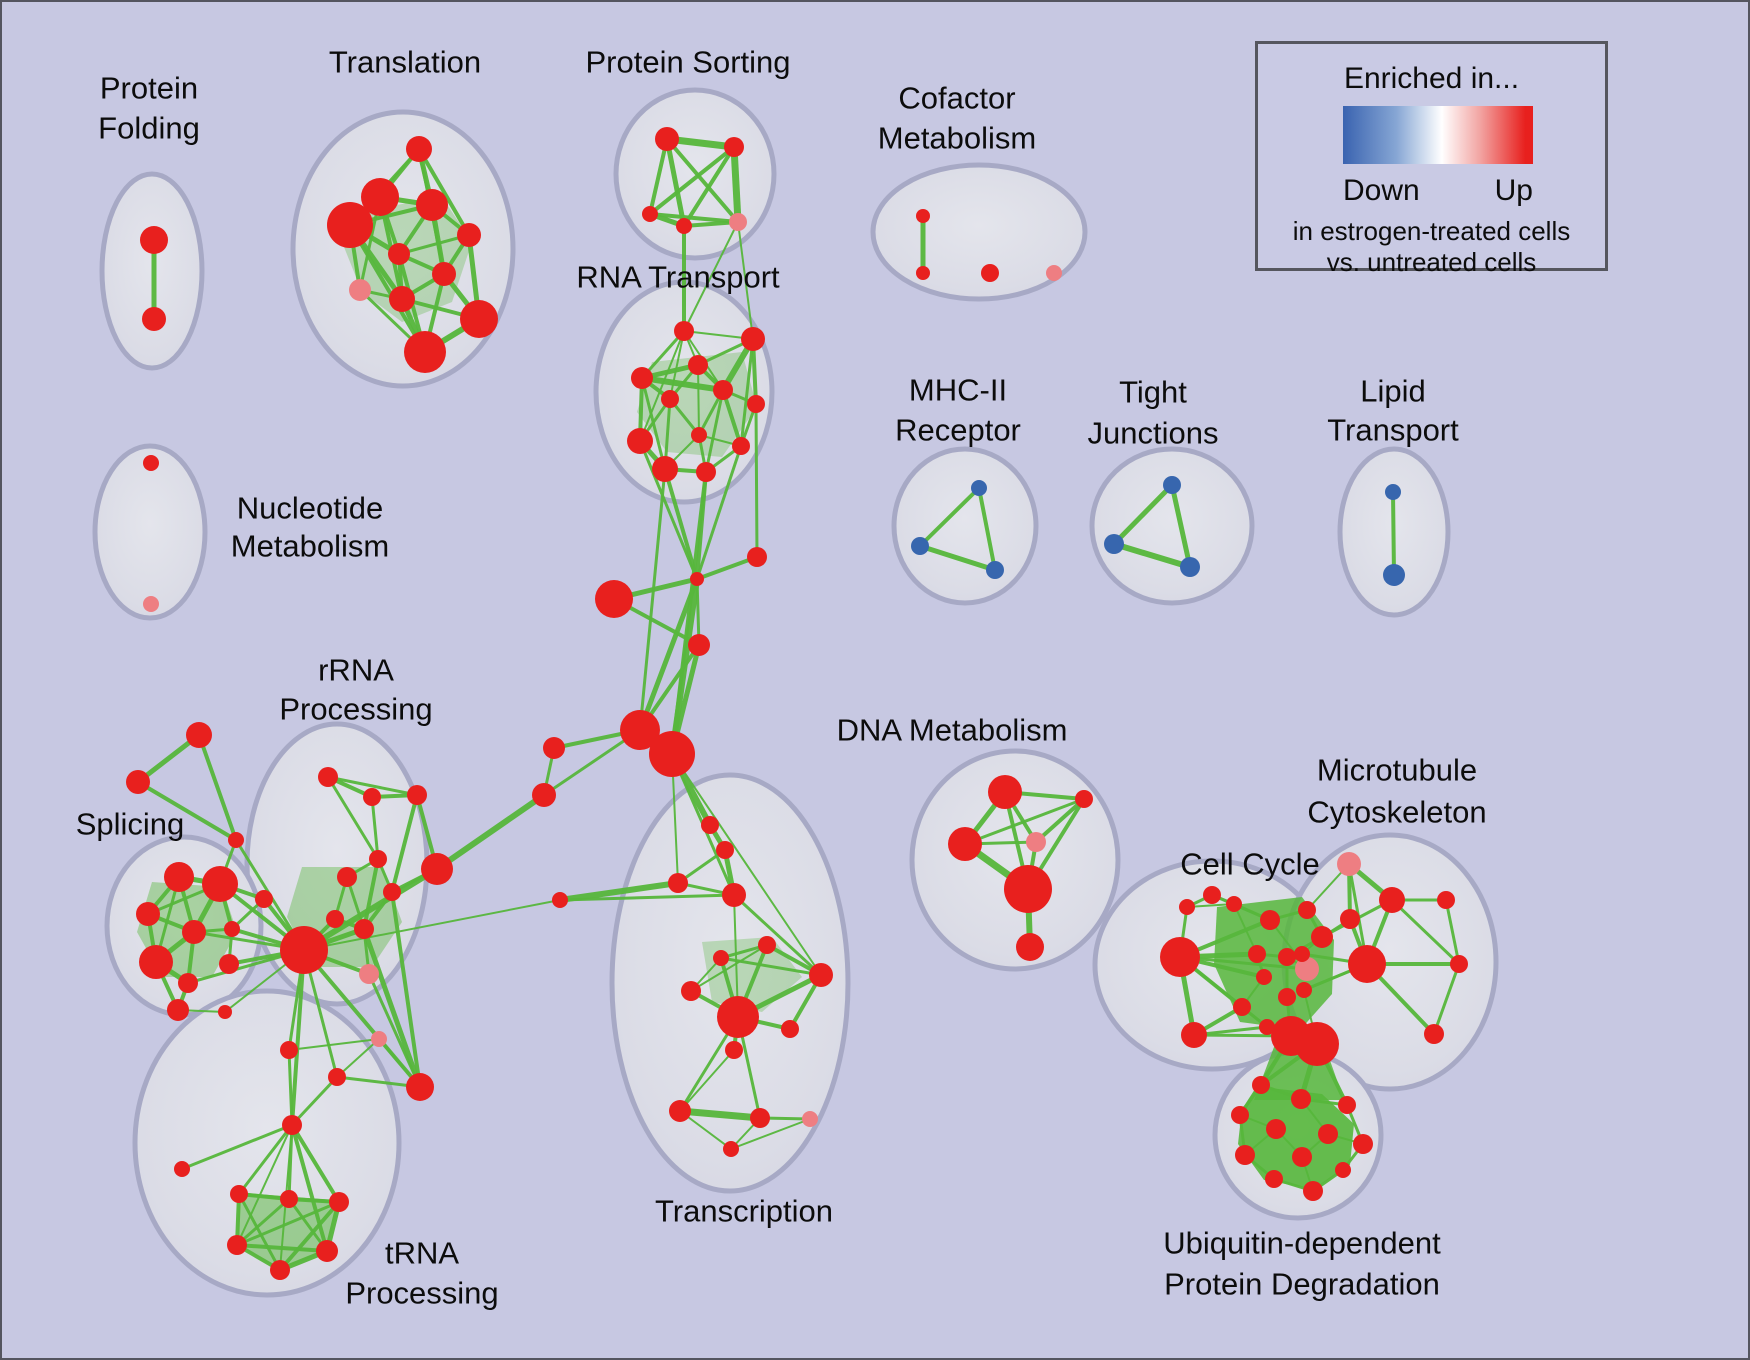 This screenshot has height=1360, width=1750. What do you see at coordinates (154, 319) in the screenshot?
I see `node-pf2` at bounding box center [154, 319].